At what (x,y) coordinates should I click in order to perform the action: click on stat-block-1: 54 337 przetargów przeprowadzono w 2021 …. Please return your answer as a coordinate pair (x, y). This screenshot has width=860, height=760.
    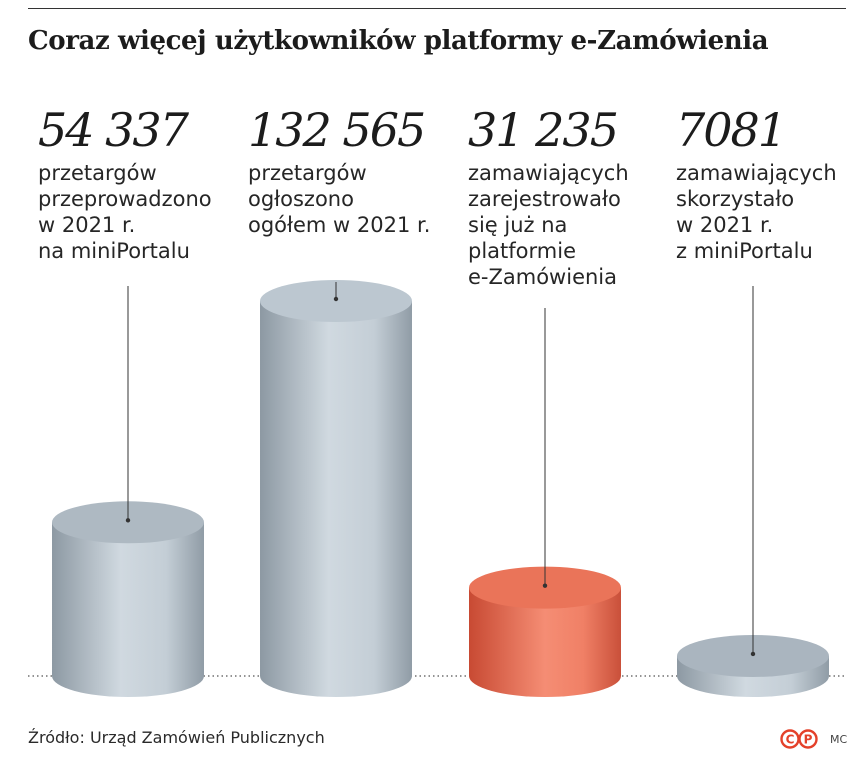
    Looking at the image, I should click on (138, 183).